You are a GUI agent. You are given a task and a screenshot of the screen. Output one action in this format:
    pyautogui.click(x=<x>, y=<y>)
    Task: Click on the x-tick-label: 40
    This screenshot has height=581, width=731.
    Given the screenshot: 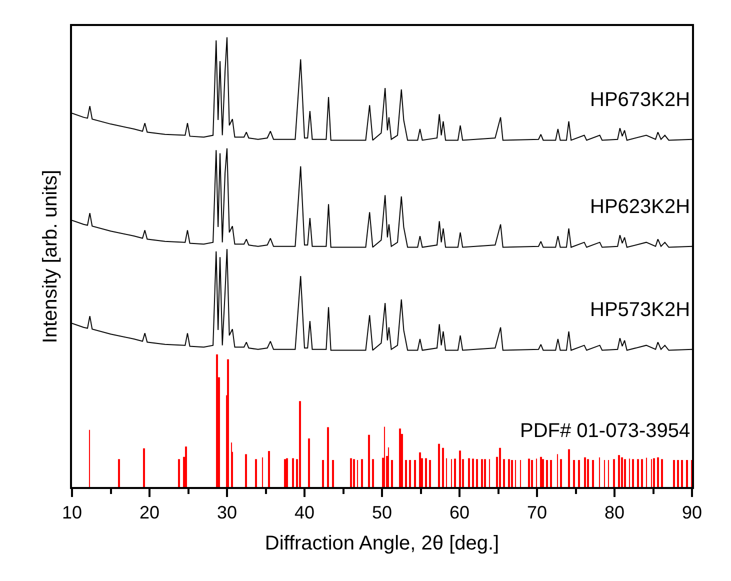 What is the action you would take?
    pyautogui.click(x=304, y=512)
    